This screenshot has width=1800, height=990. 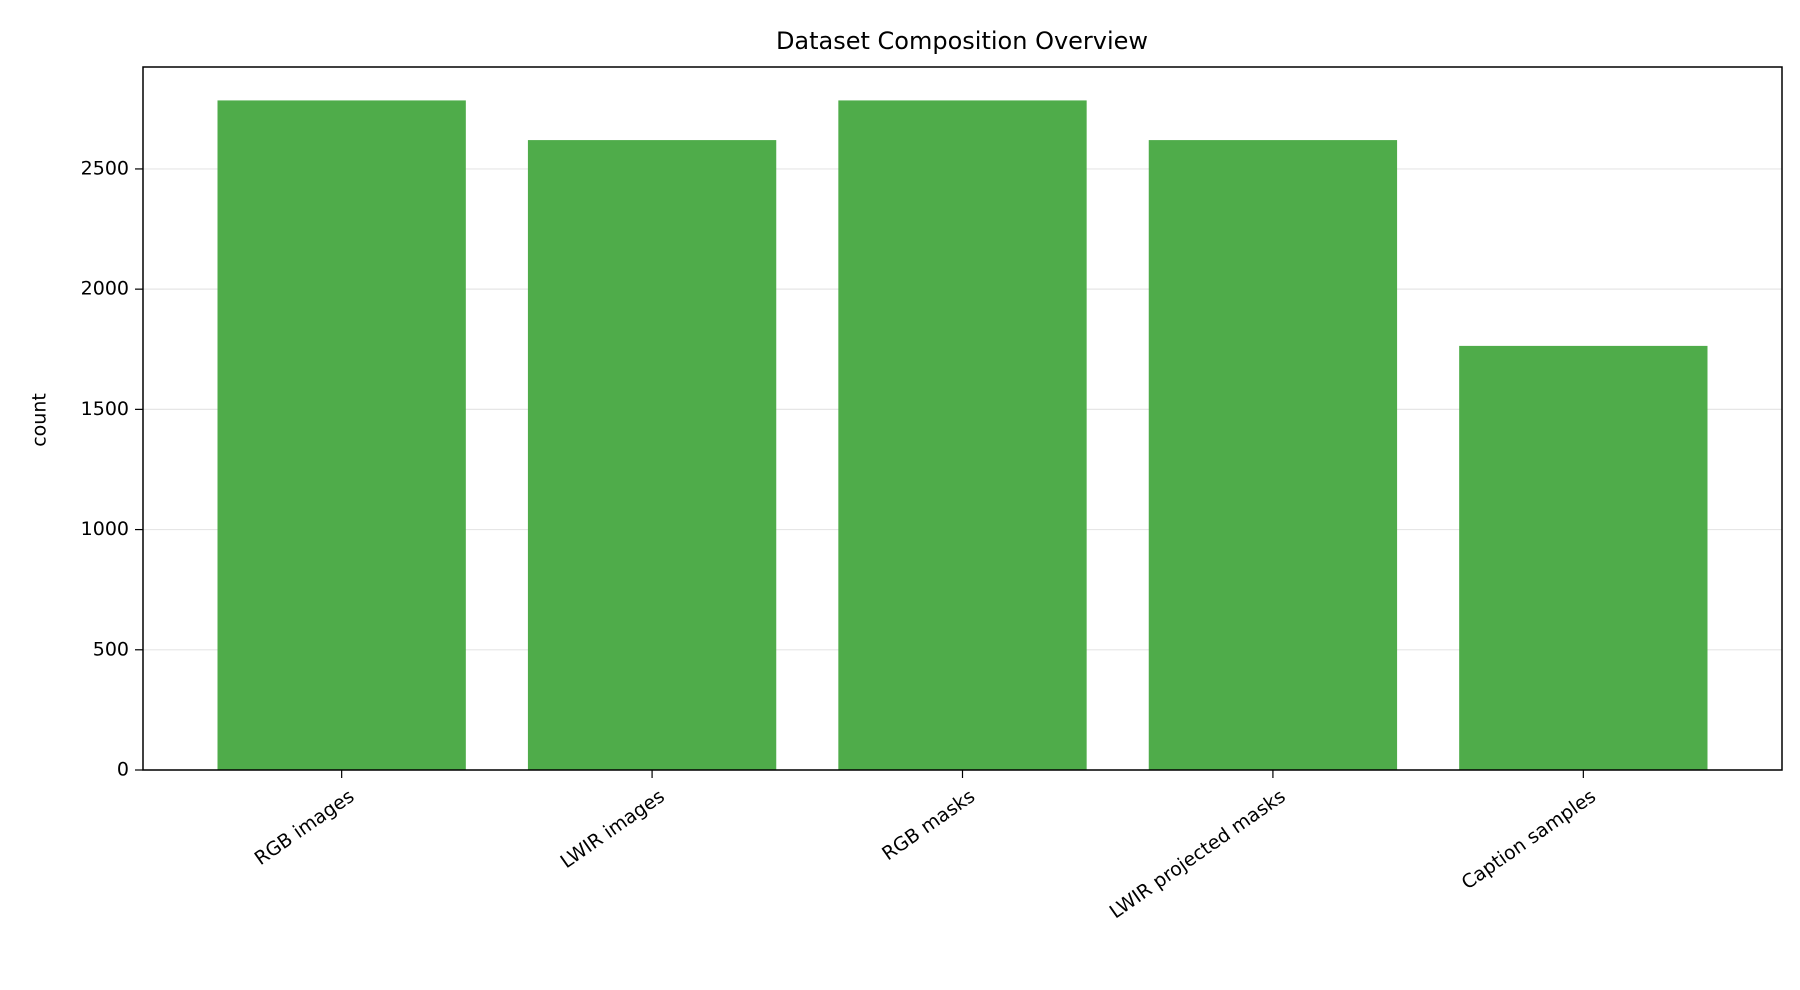 What do you see at coordinates (105, 409) in the screenshot?
I see `y-tick-label: 1500` at bounding box center [105, 409].